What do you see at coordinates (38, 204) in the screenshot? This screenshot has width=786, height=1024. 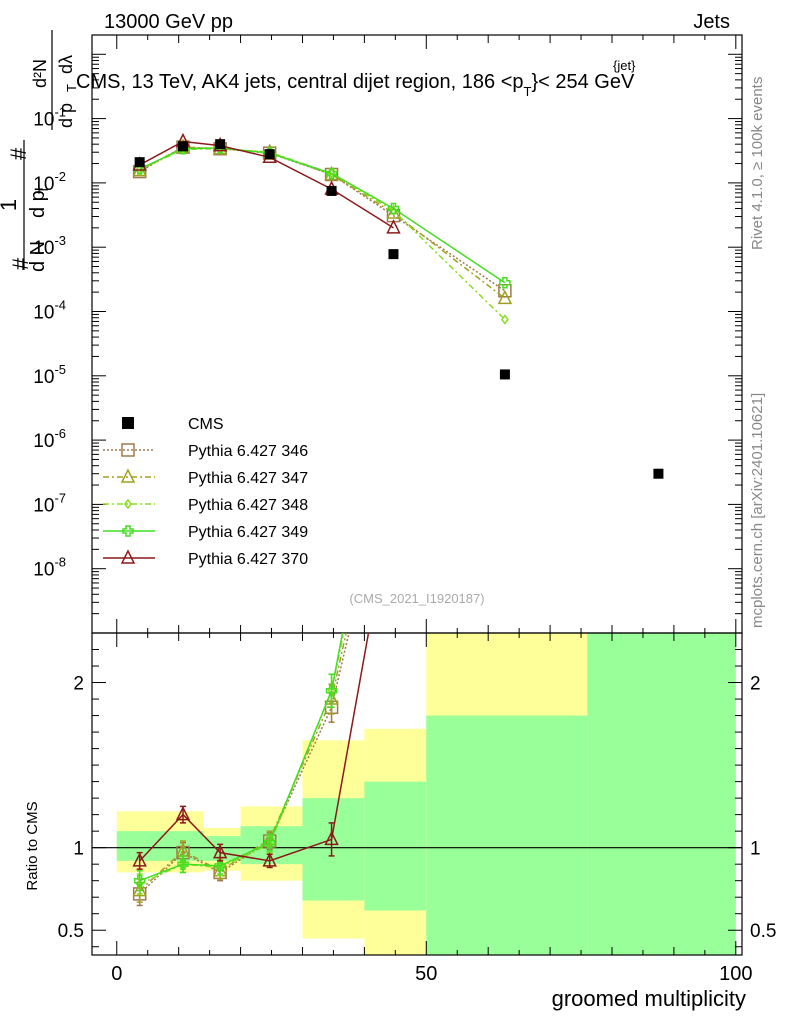 I see `ylabel-den2: d p` at bounding box center [38, 204].